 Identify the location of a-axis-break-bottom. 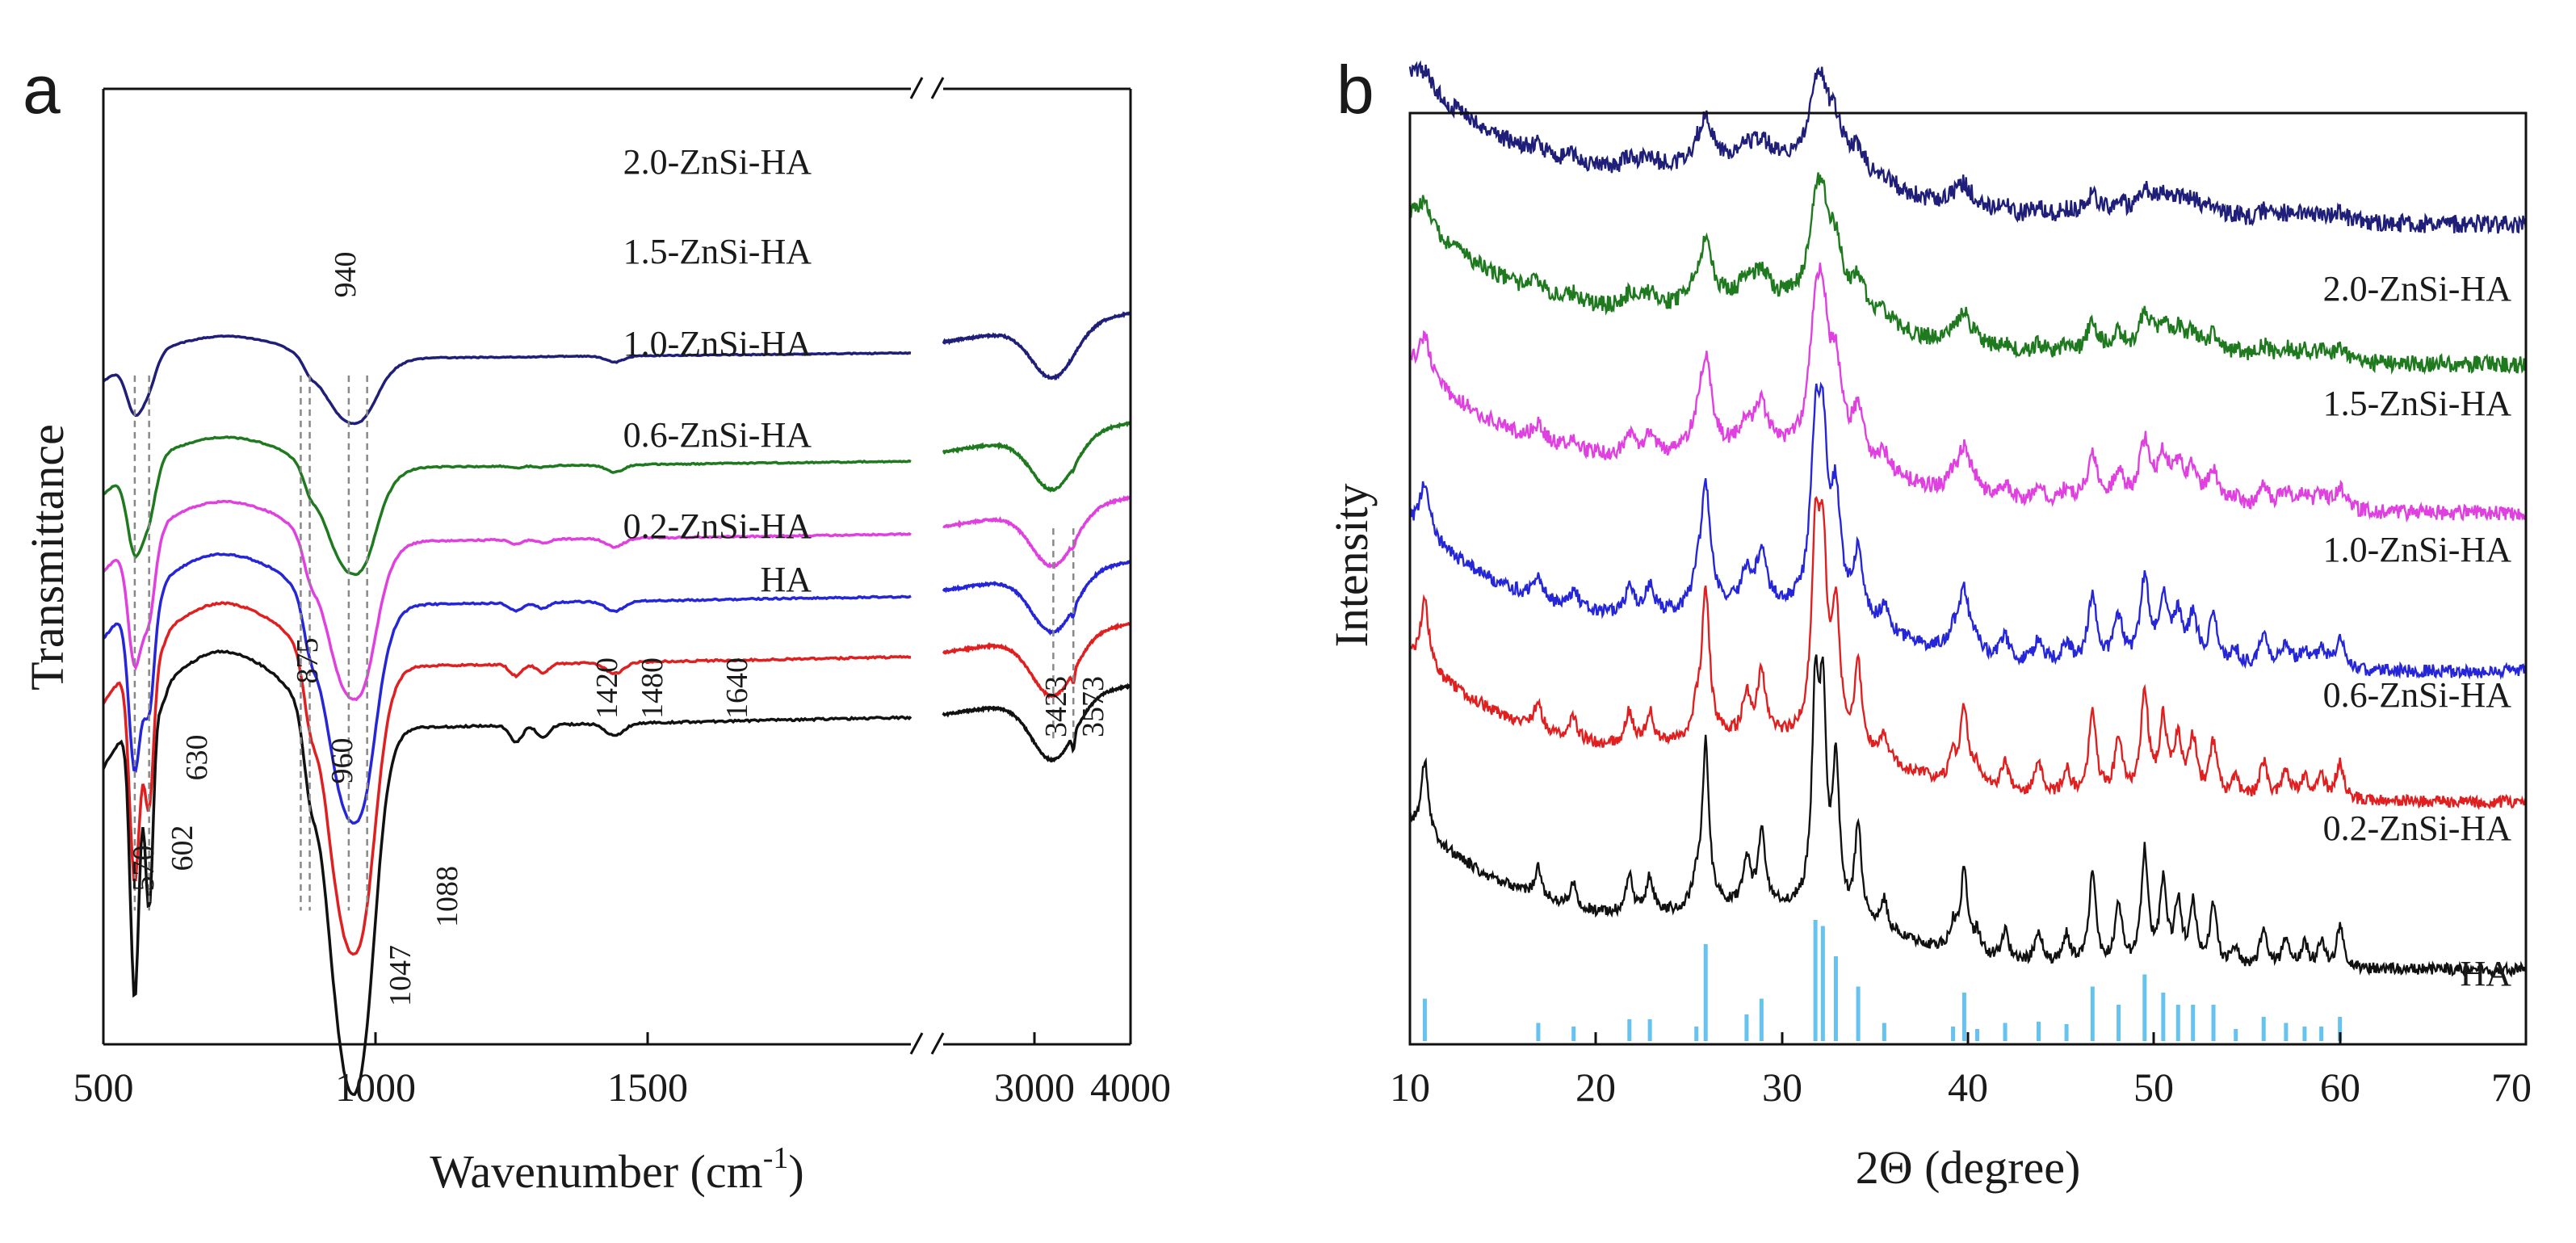
(927, 1043).